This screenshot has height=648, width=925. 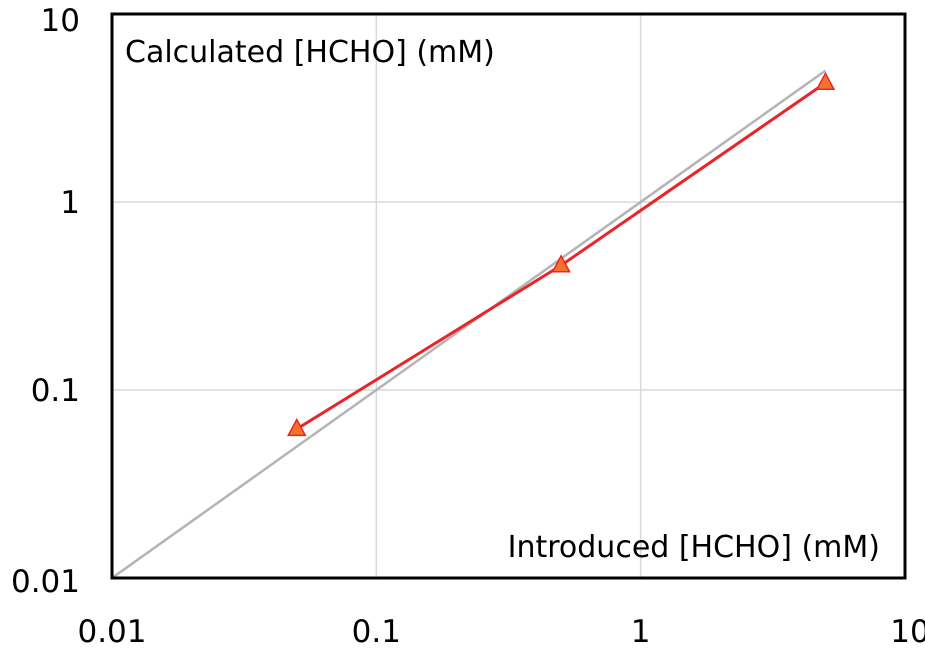 I want to click on y-tick-label: 0.01, so click(x=45, y=582).